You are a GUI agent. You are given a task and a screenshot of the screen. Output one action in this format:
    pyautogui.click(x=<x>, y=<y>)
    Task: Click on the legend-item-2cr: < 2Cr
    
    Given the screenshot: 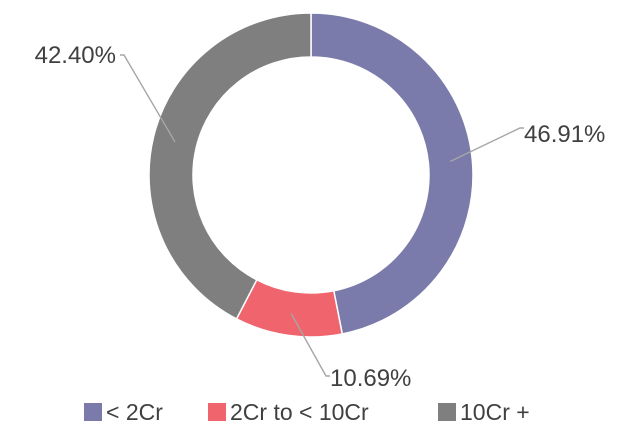 What is the action you would take?
    pyautogui.click(x=123, y=412)
    